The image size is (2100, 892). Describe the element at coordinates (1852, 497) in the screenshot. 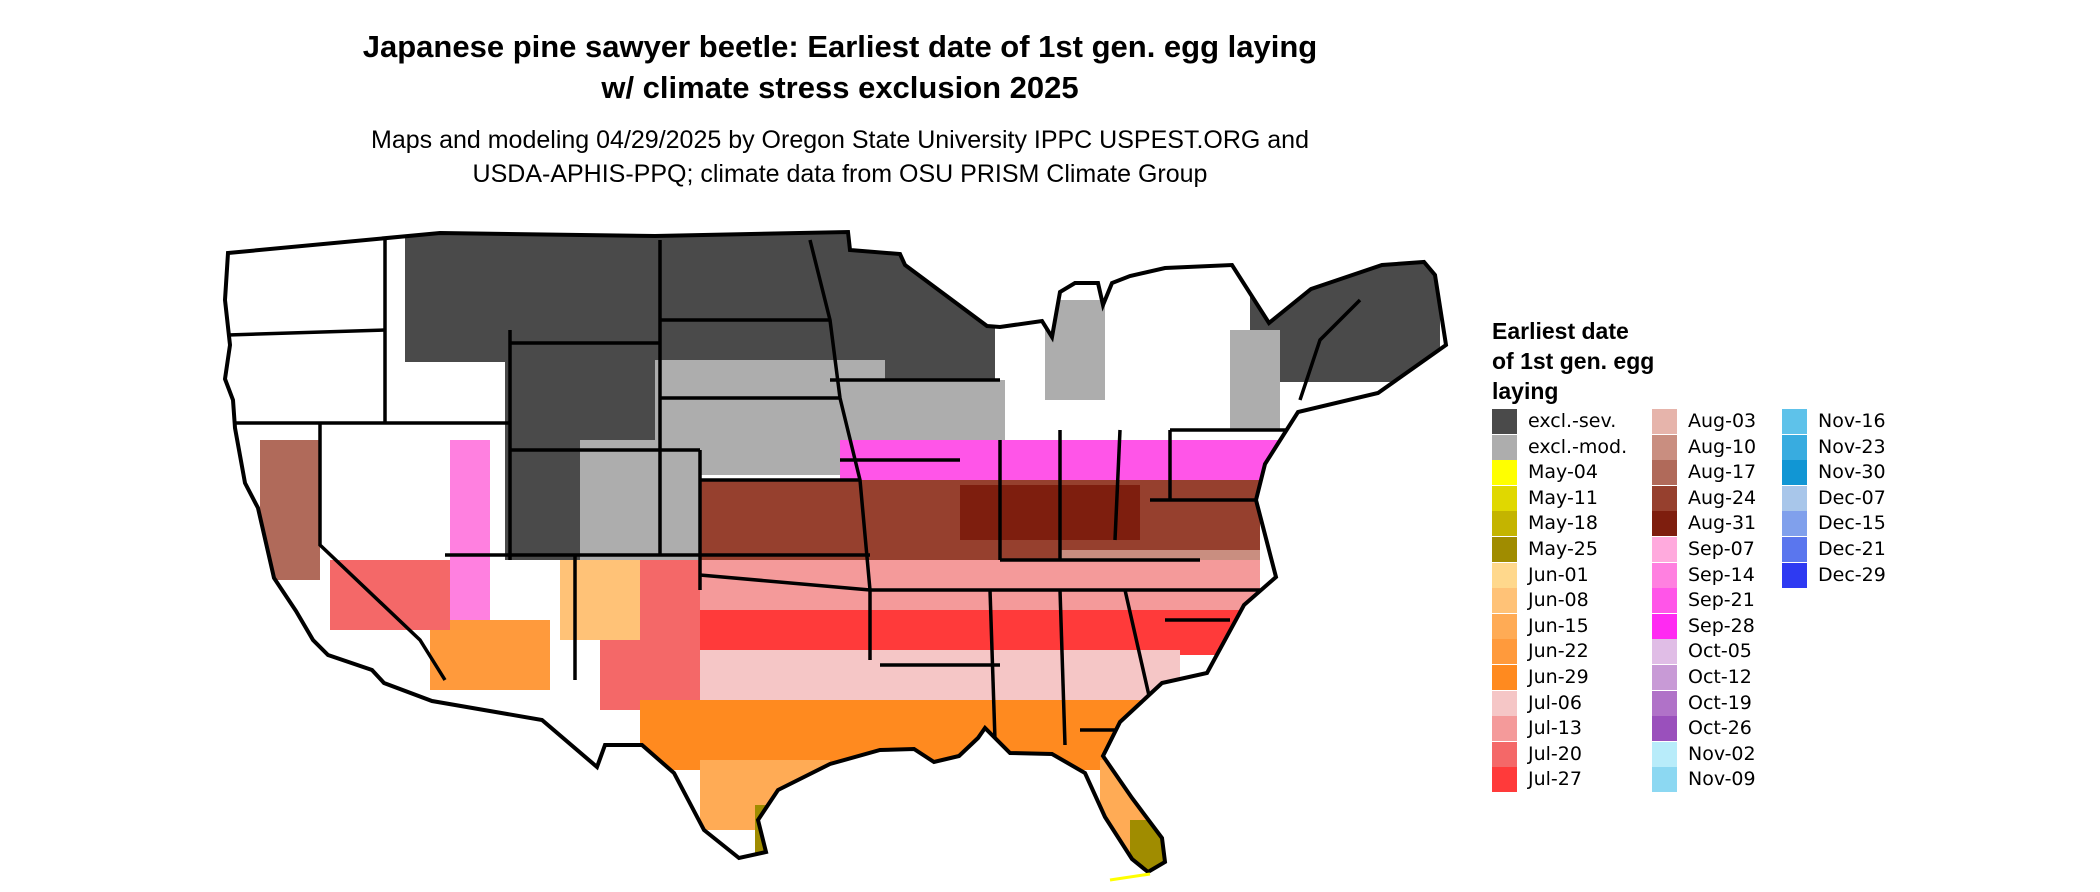

I see `legend-label: Dec-07` at that location.